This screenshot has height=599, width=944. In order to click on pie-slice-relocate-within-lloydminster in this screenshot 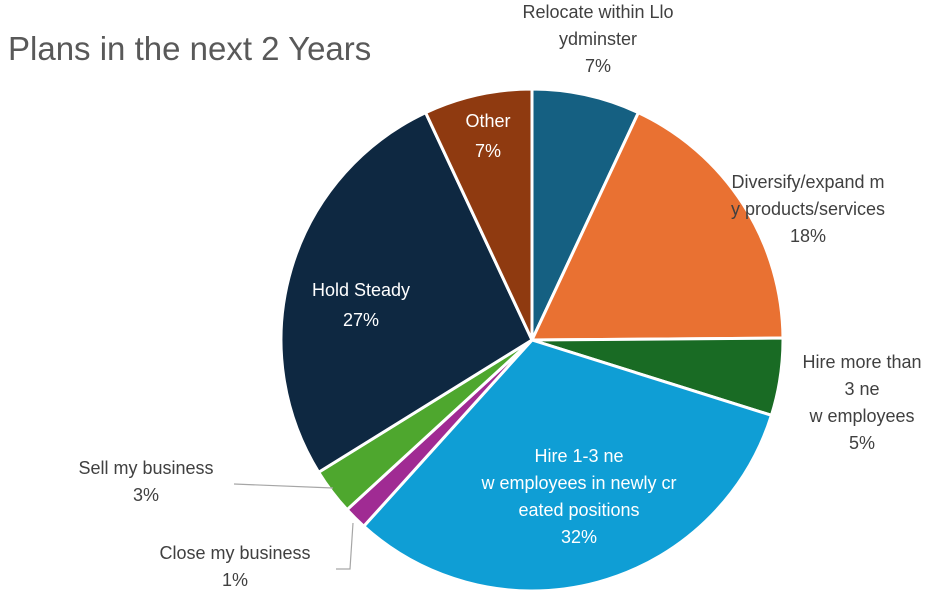, I will do `click(585, 214)`.